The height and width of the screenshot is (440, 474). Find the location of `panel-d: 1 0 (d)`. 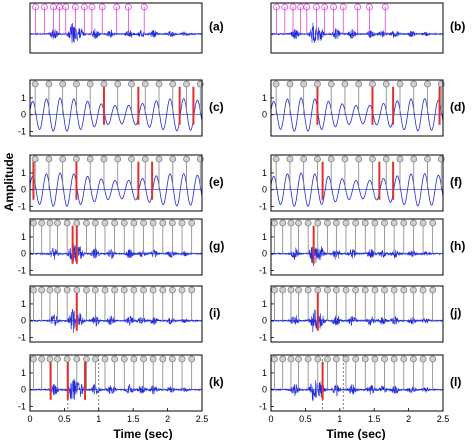

panel-d: 1 0 (d) is located at coordinates (363, 108).